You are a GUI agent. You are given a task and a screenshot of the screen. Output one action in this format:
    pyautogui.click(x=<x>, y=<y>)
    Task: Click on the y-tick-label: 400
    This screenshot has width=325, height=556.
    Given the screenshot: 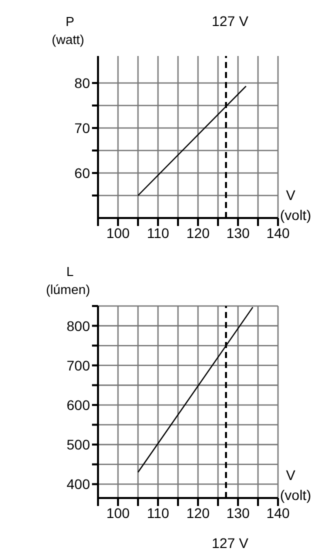 What is the action you would take?
    pyautogui.click(x=78, y=484)
    